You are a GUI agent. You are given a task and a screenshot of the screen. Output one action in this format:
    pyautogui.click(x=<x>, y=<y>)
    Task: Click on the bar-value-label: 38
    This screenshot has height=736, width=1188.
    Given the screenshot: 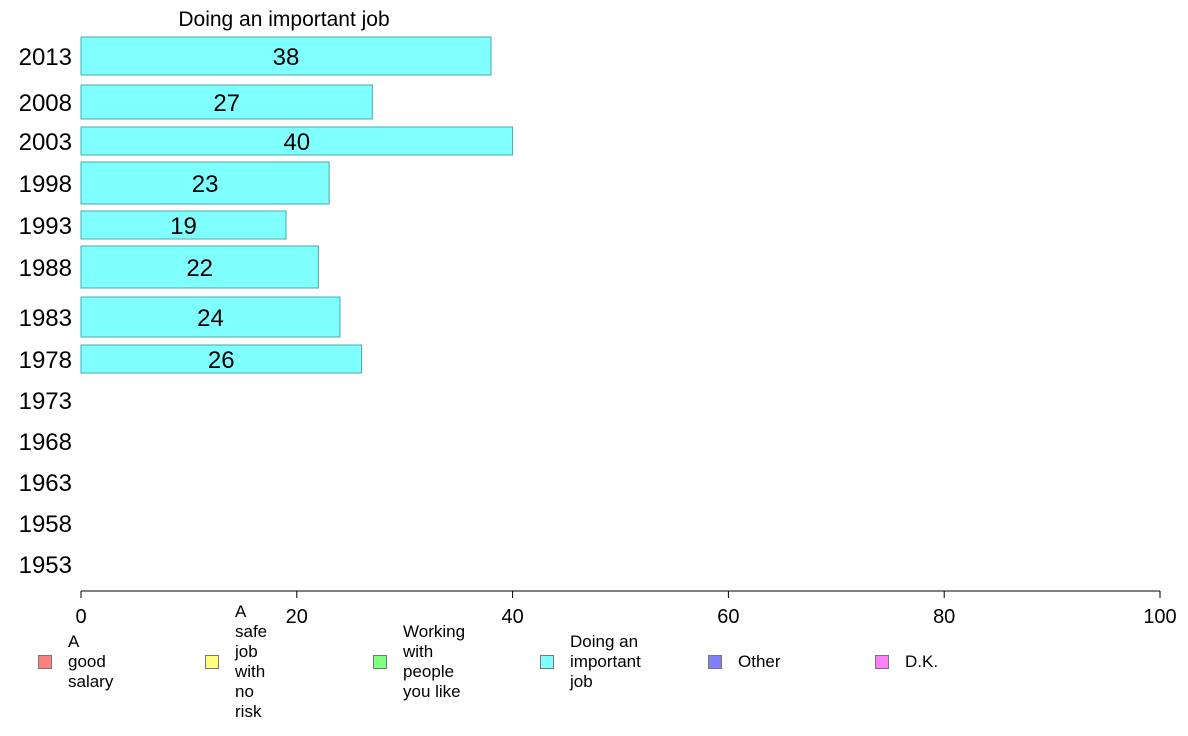 What is the action you would take?
    pyautogui.click(x=286, y=57)
    